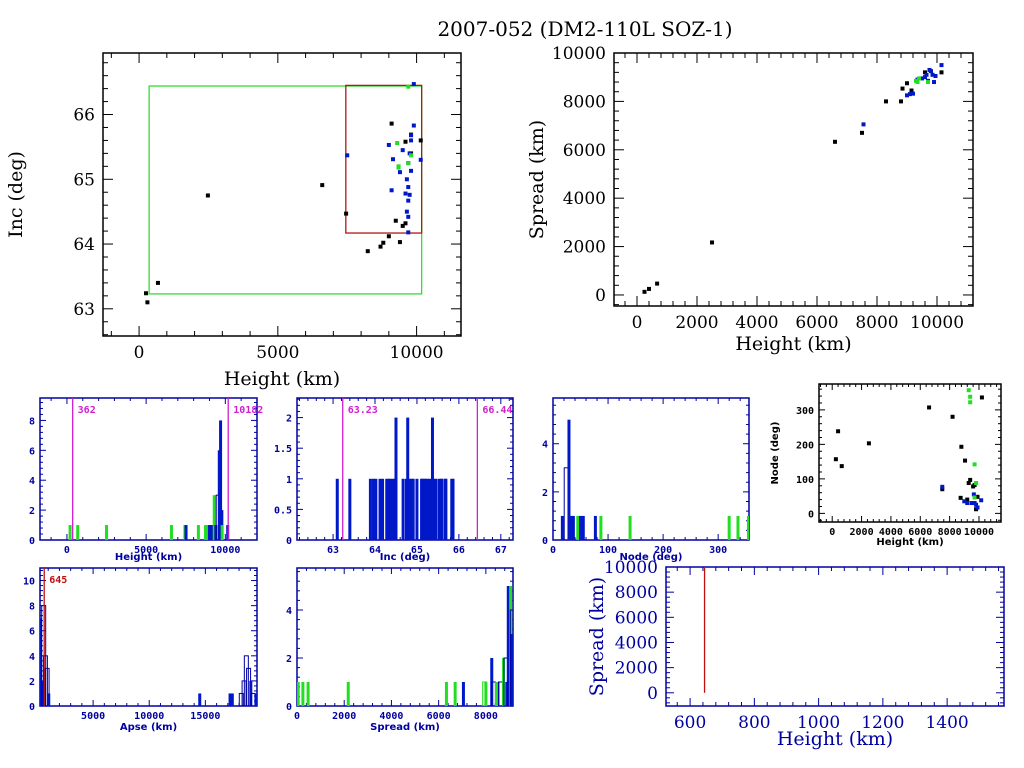  What do you see at coordinates (405, 727) in the screenshot?
I see `x-axis-label: Spread (km)` at bounding box center [405, 727].